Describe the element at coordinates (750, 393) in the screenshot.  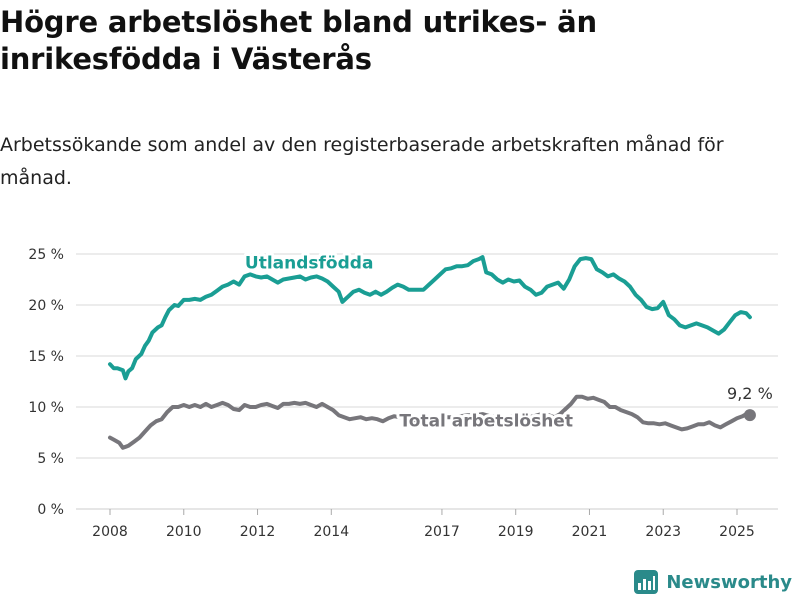
I see `end-value-label: 9,2 %` at that location.